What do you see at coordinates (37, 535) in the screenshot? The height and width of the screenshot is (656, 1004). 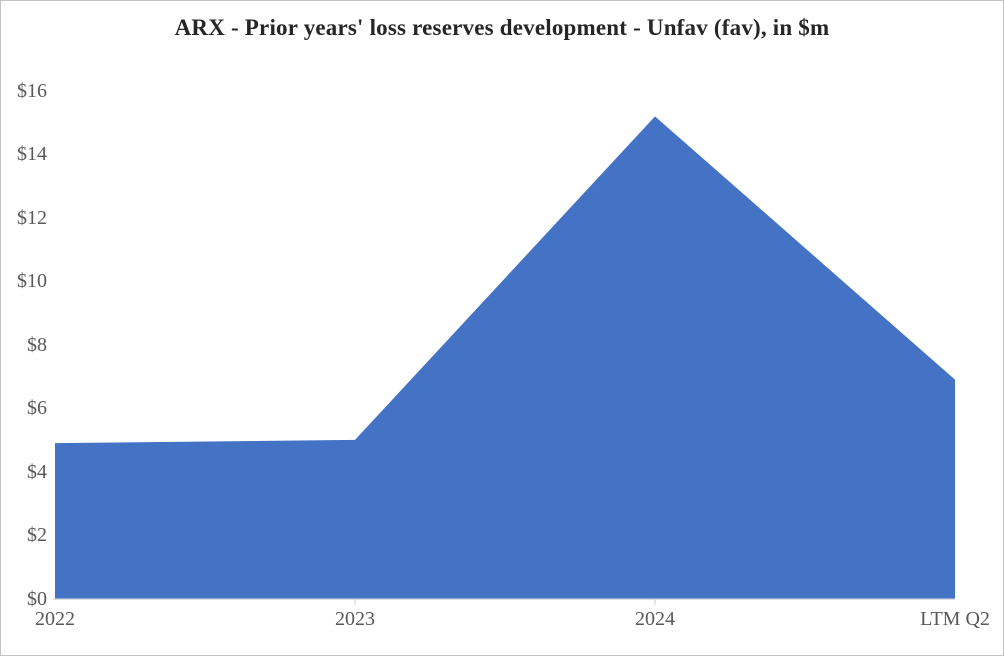 I see `y-tick-label: $2` at bounding box center [37, 535].